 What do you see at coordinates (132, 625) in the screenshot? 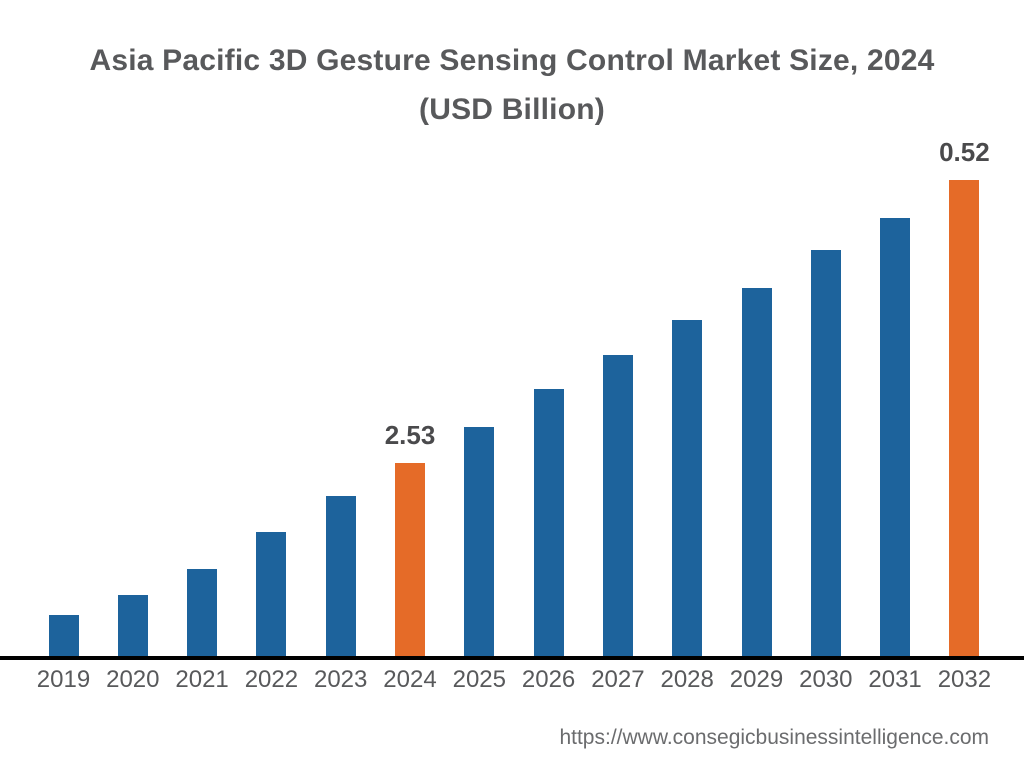
I see `bar-2020` at bounding box center [132, 625].